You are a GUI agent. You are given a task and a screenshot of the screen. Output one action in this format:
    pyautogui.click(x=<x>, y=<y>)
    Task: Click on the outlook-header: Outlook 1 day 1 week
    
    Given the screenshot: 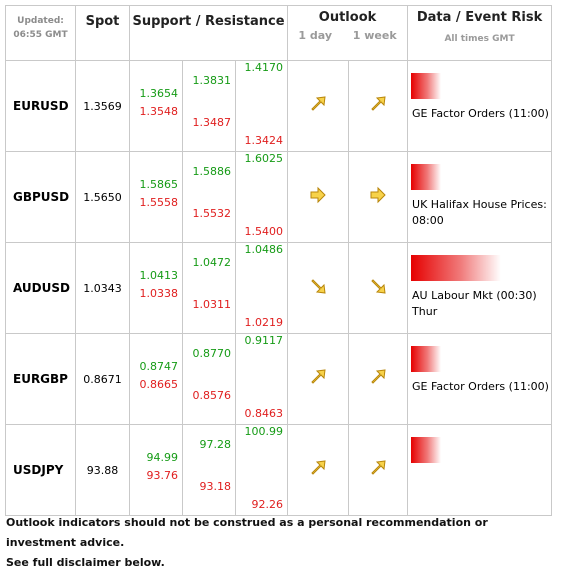 What is the action you would take?
    pyautogui.click(x=348, y=33)
    